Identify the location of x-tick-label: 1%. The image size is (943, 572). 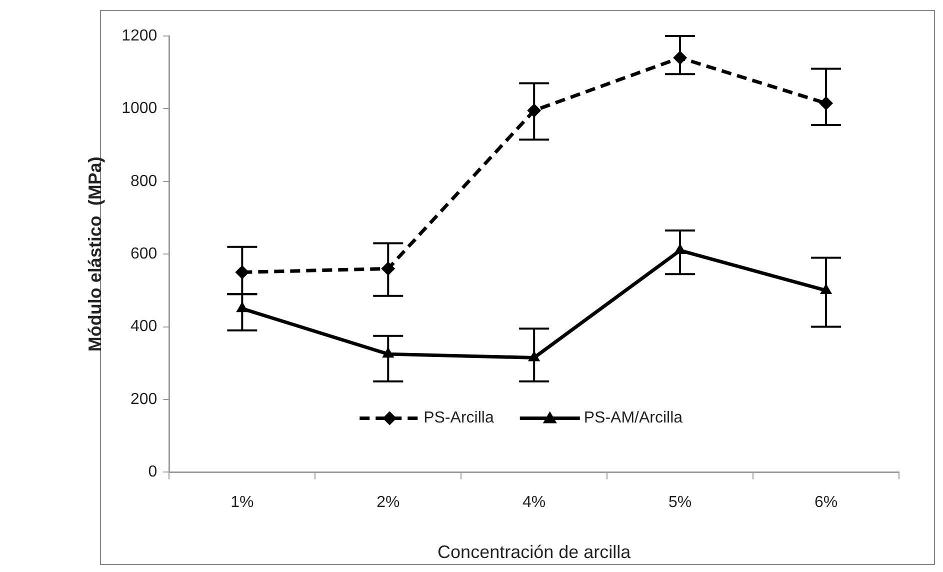
(242, 503).